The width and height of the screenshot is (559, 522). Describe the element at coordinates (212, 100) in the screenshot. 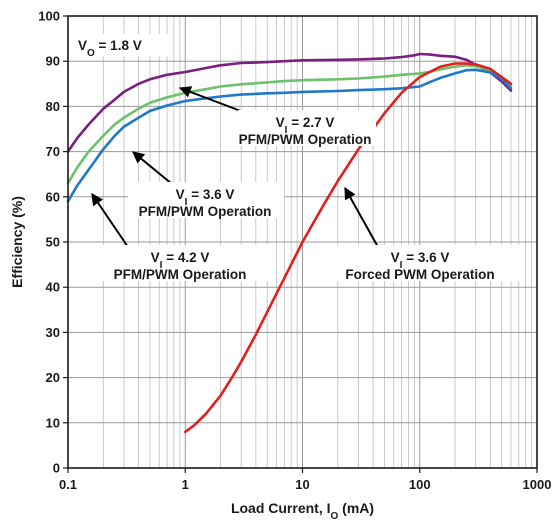

I see `arrow-vi27` at that location.